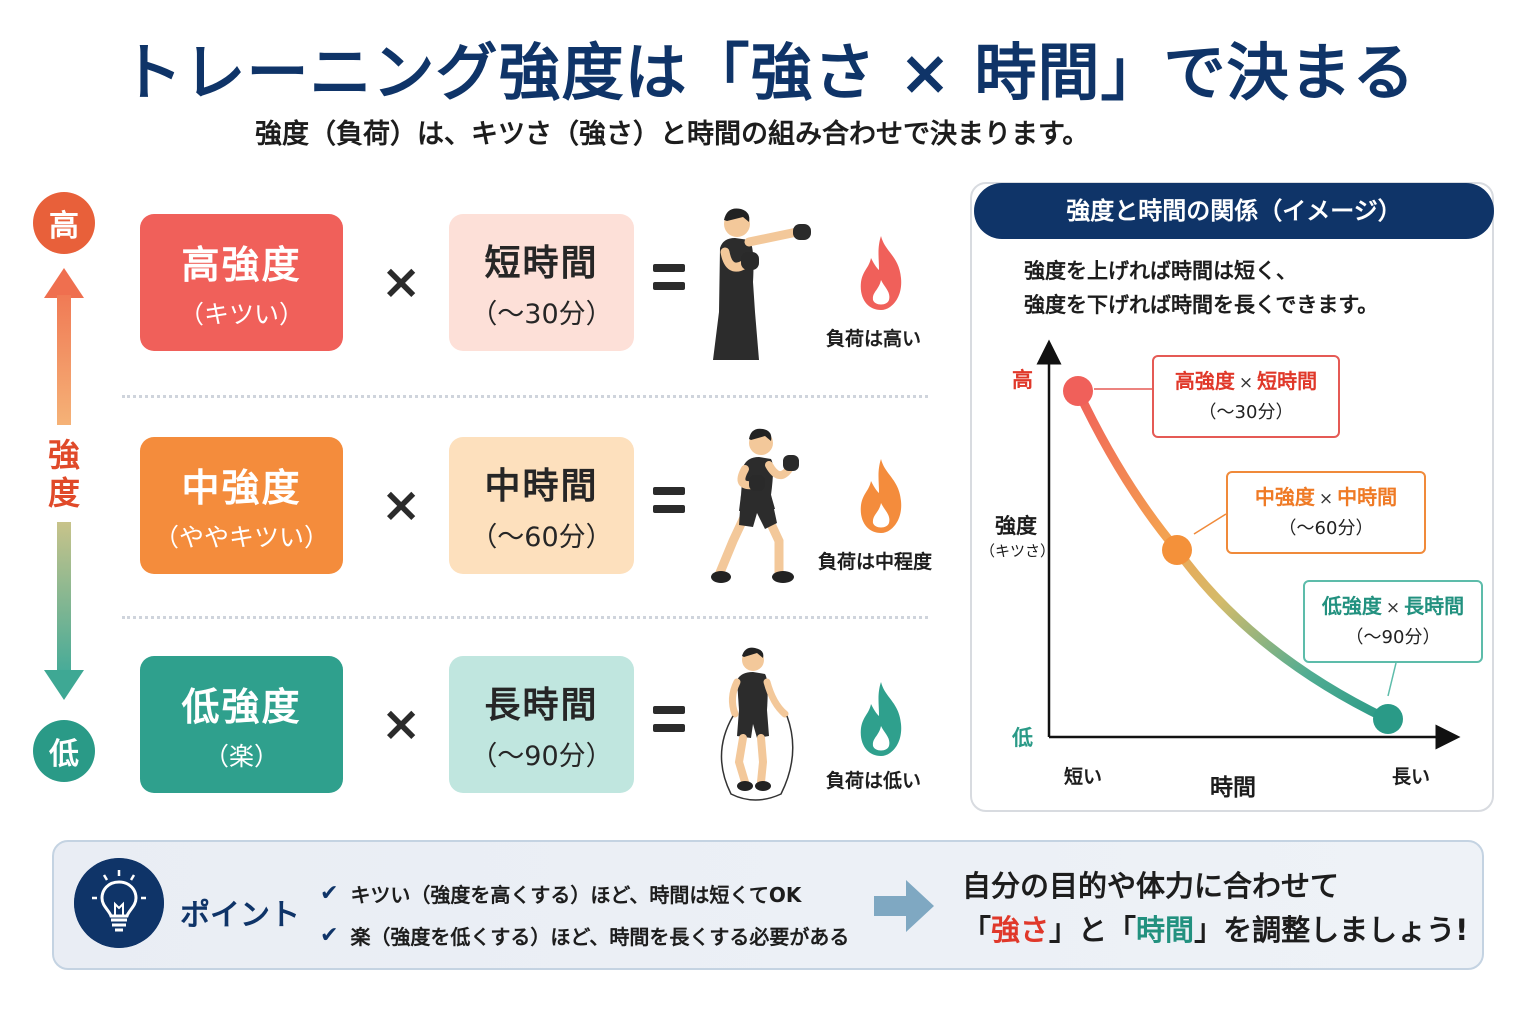 Image resolution: width=1536 pixels, height=1024 pixels. Describe the element at coordinates (1326, 512) in the screenshot. I see `callout-medium: 中強度 × 中時間 （〜60分）` at that location.